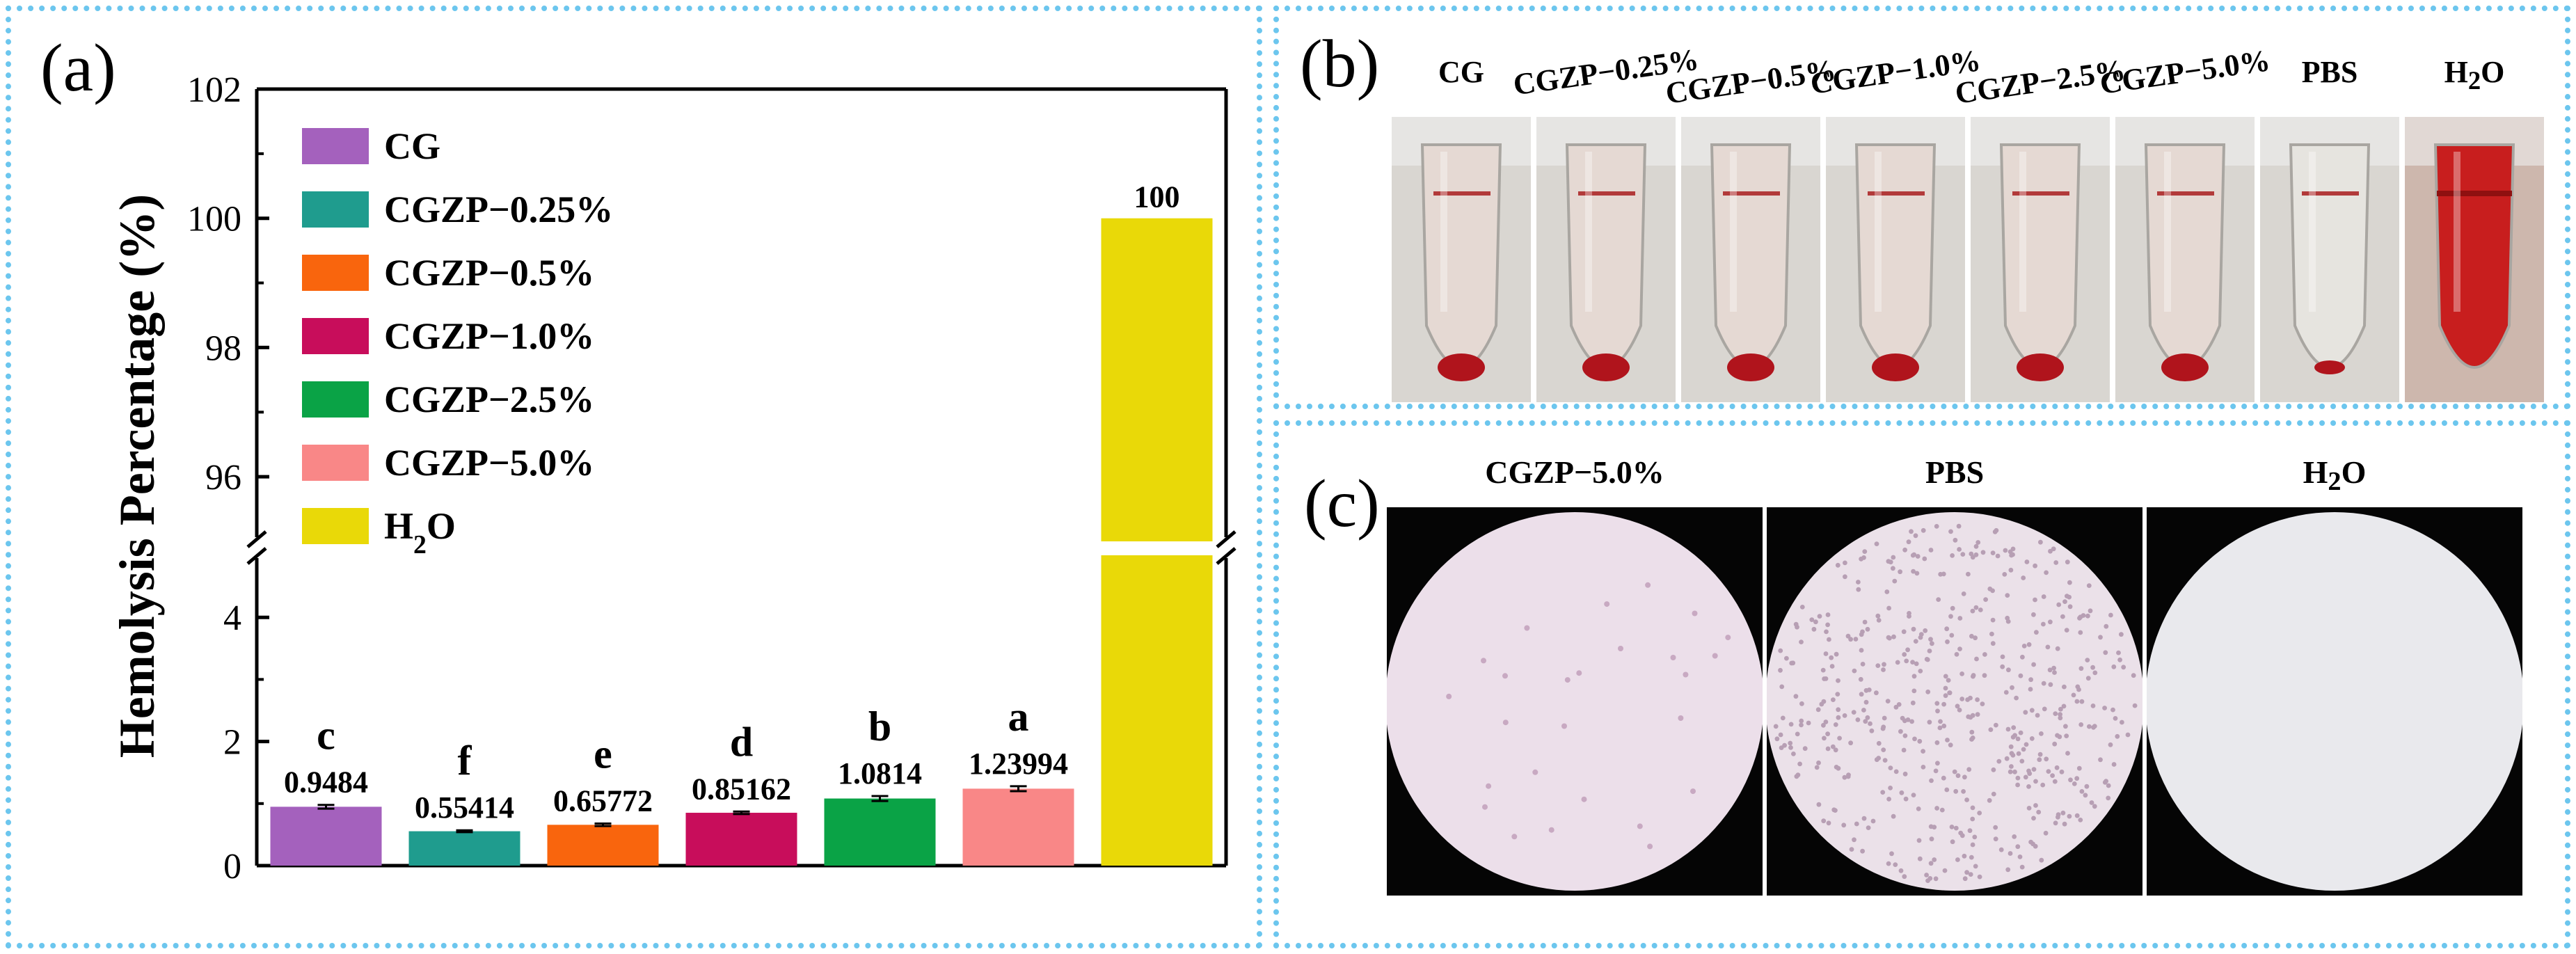  Describe the element at coordinates (1340, 64) in the screenshot. I see `panel-b-label: (b)` at that location.